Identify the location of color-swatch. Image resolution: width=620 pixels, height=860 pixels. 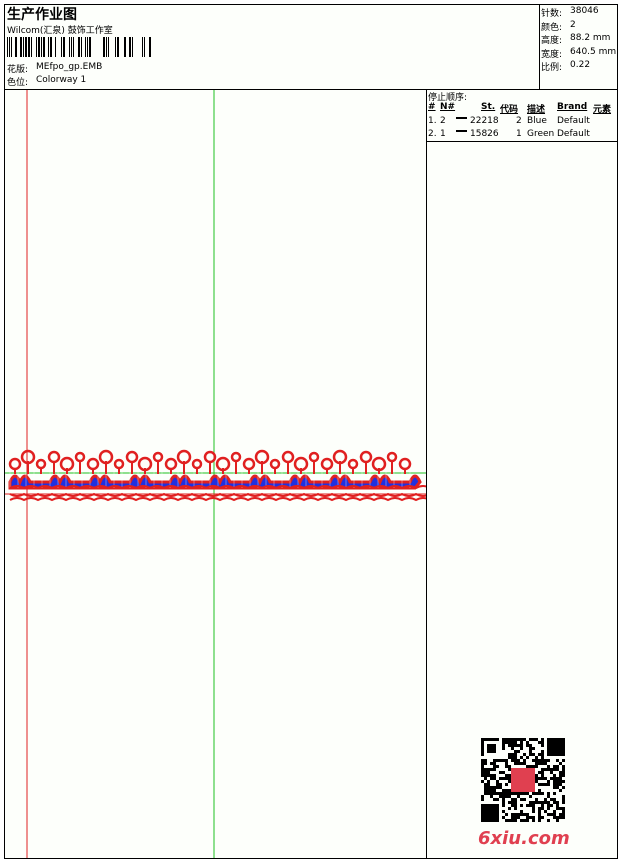
(461, 118).